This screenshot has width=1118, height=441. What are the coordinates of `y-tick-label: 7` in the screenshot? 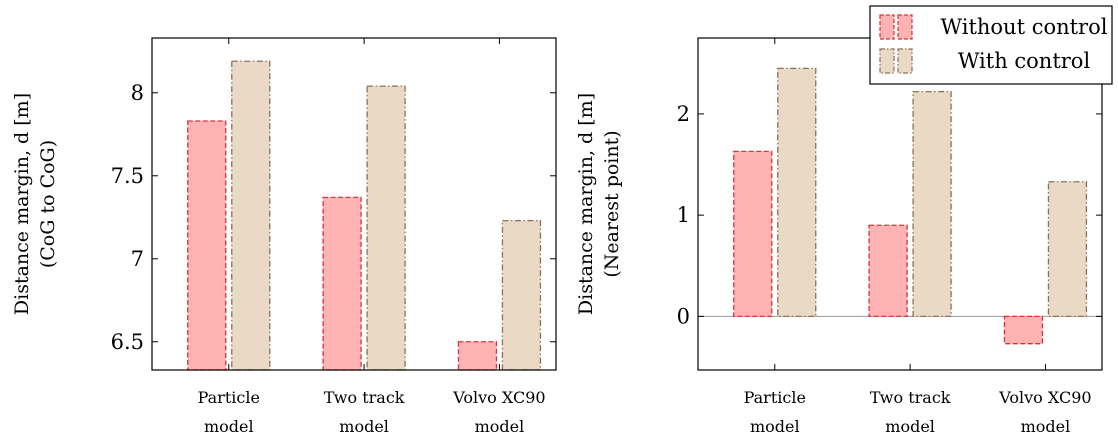 It's located at (137, 259).